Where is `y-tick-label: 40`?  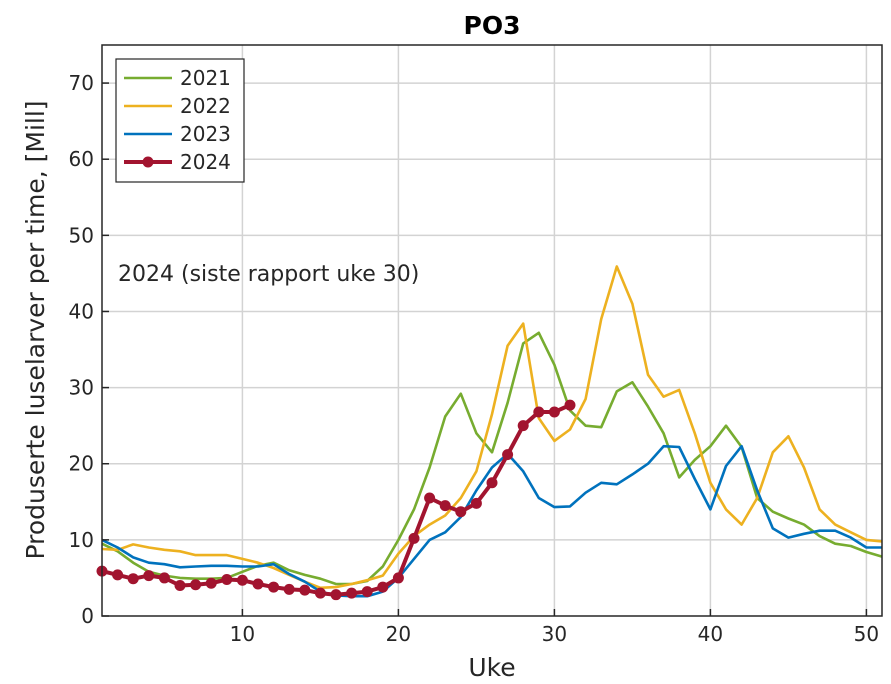
y-tick-label: 40 is located at coordinates (81, 311).